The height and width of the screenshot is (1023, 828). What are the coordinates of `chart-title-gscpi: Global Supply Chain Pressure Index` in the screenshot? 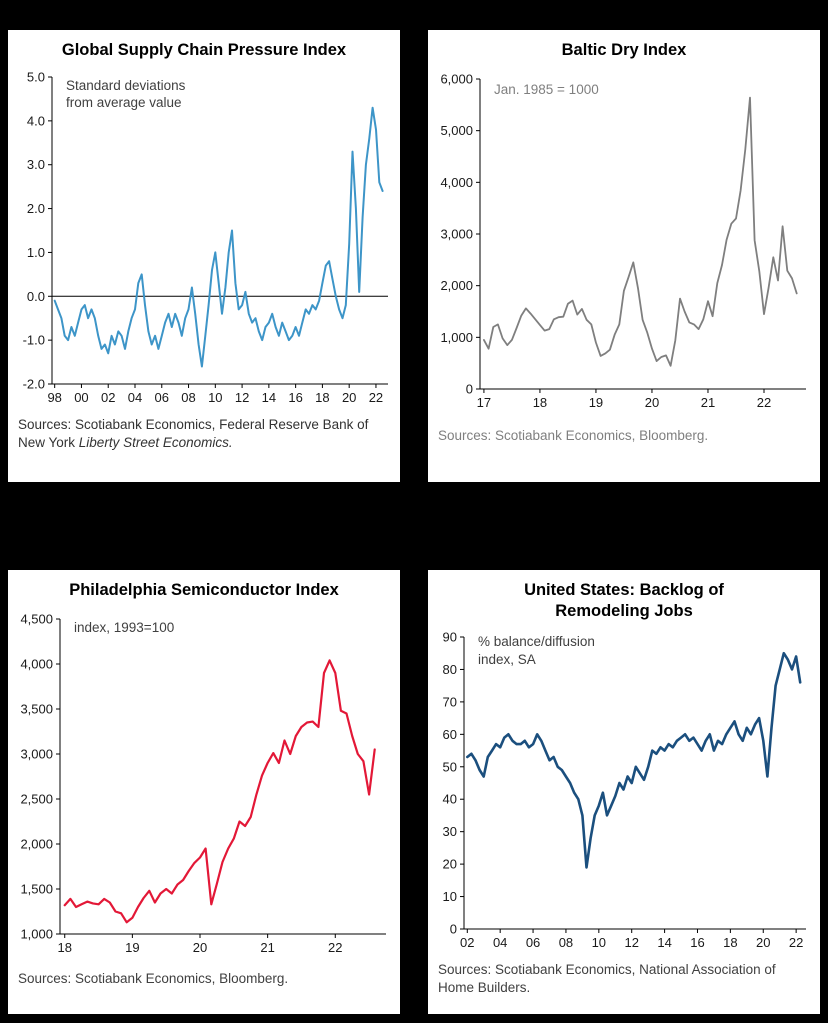 It's located at (204, 50).